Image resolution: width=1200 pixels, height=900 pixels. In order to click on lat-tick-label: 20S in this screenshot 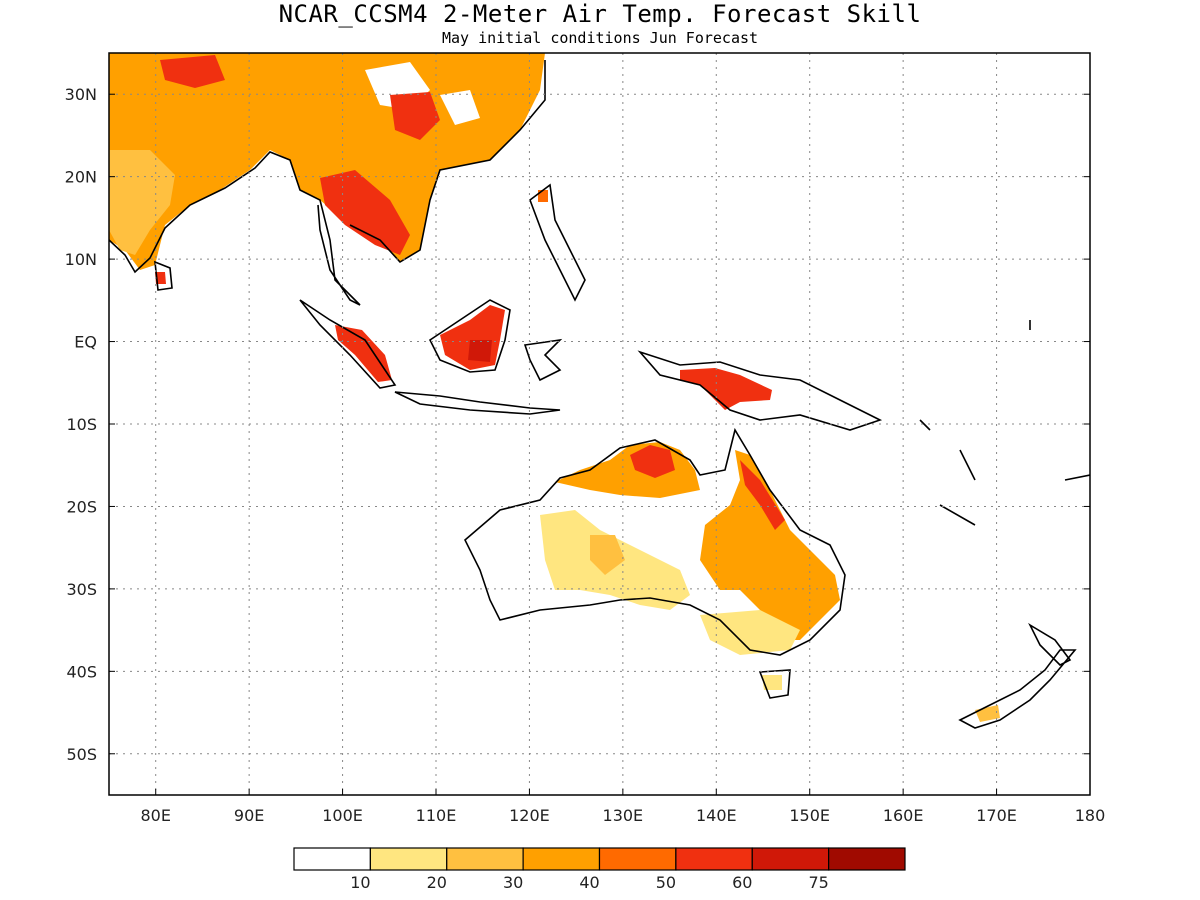, I will do `click(81, 506)`.